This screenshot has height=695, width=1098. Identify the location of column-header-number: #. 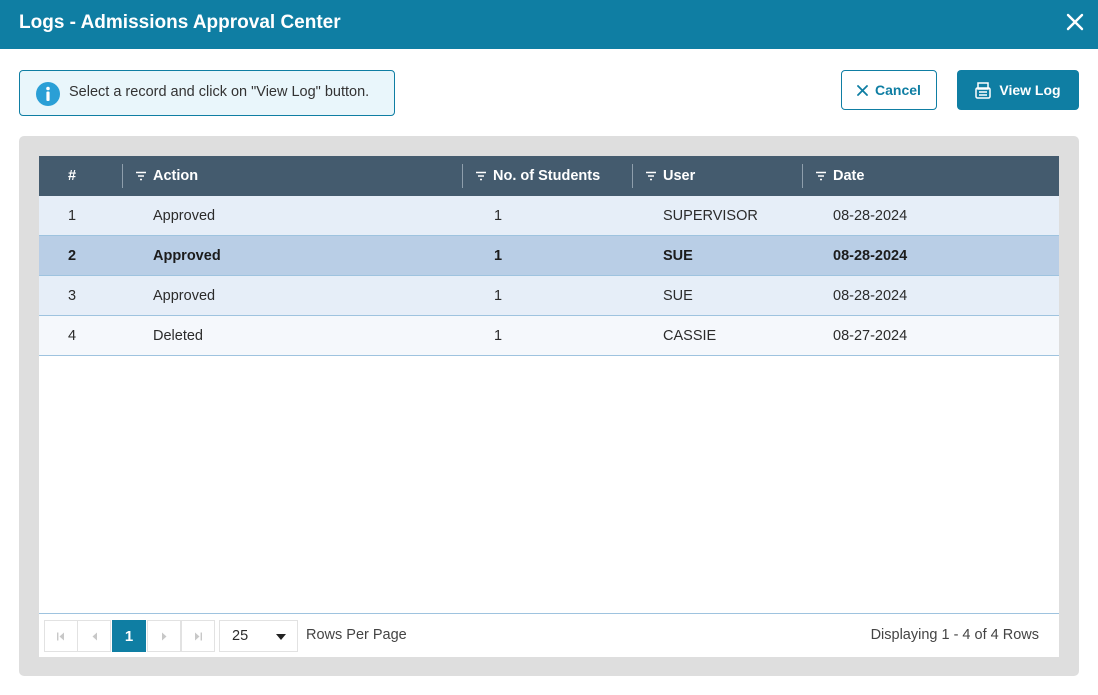
(72, 176).